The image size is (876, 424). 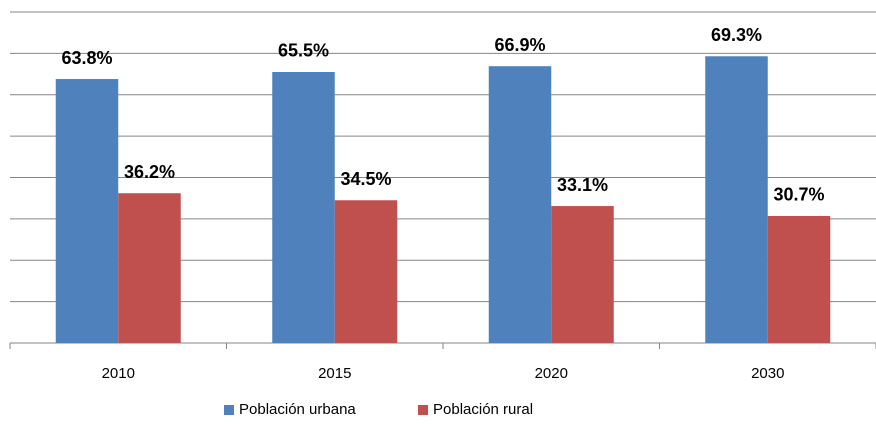 What do you see at coordinates (551, 373) in the screenshot?
I see `x-tick-label: 2020` at bounding box center [551, 373].